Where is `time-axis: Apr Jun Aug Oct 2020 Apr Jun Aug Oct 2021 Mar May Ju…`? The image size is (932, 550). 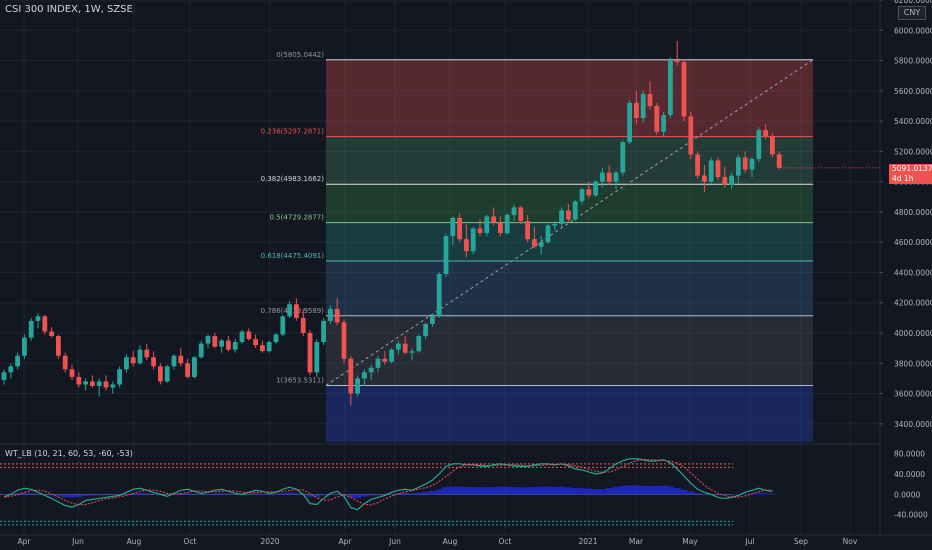
time-axis: Apr Jun Aug Oct 2020 Apr Jun Aug Oct 2021 Mar May Ju… is located at coordinates (438, 541).